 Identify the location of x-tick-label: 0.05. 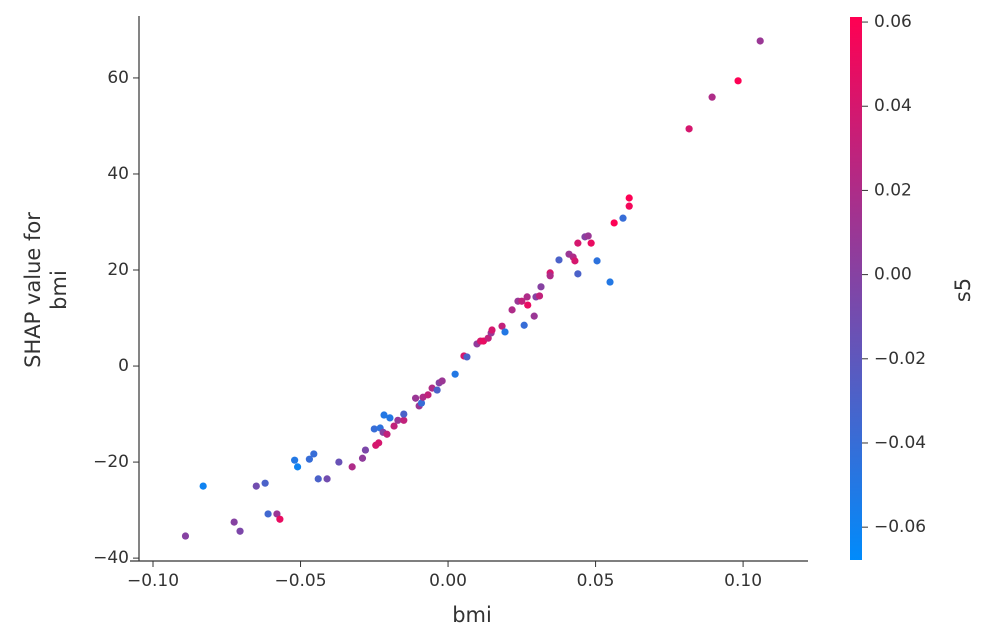
(596, 581).